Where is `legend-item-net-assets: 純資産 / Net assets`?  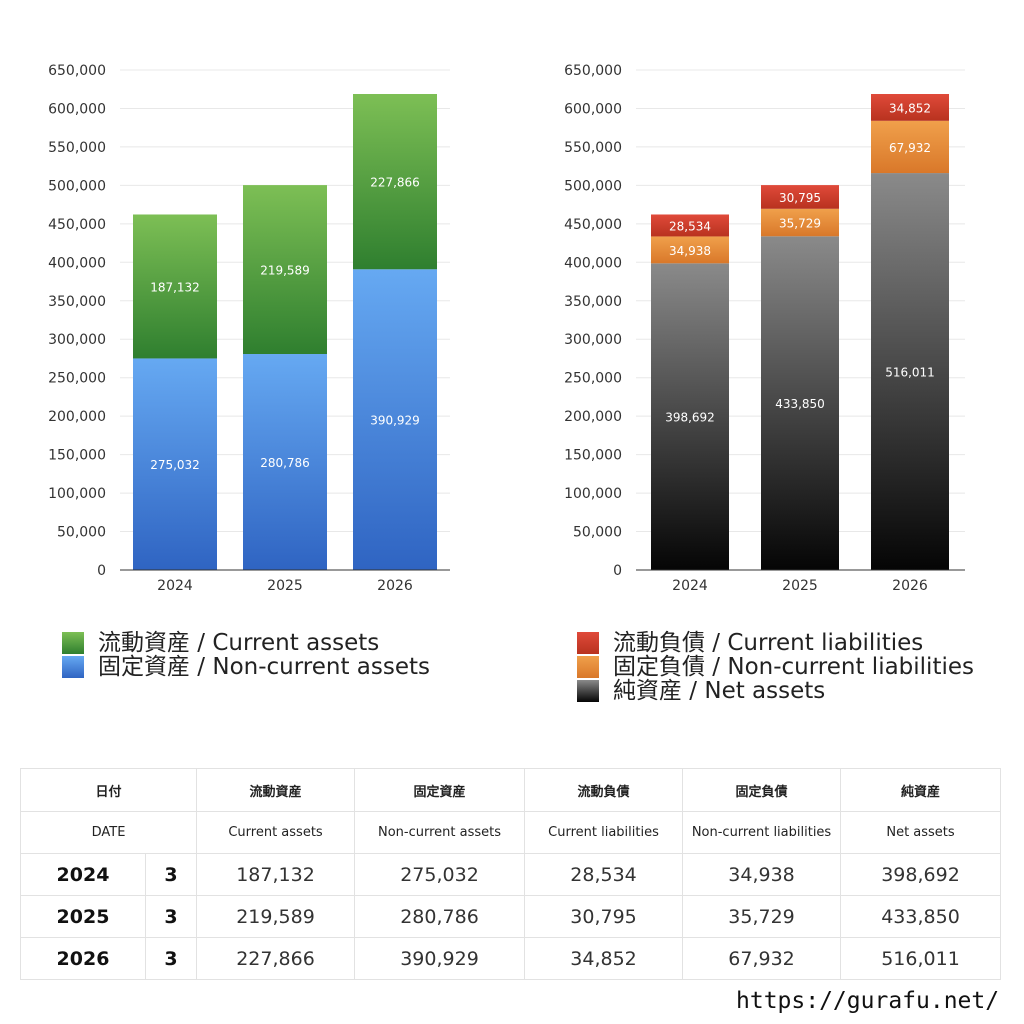
legend-item-net-assets: 純資産 / Net assets is located at coordinates (775, 691).